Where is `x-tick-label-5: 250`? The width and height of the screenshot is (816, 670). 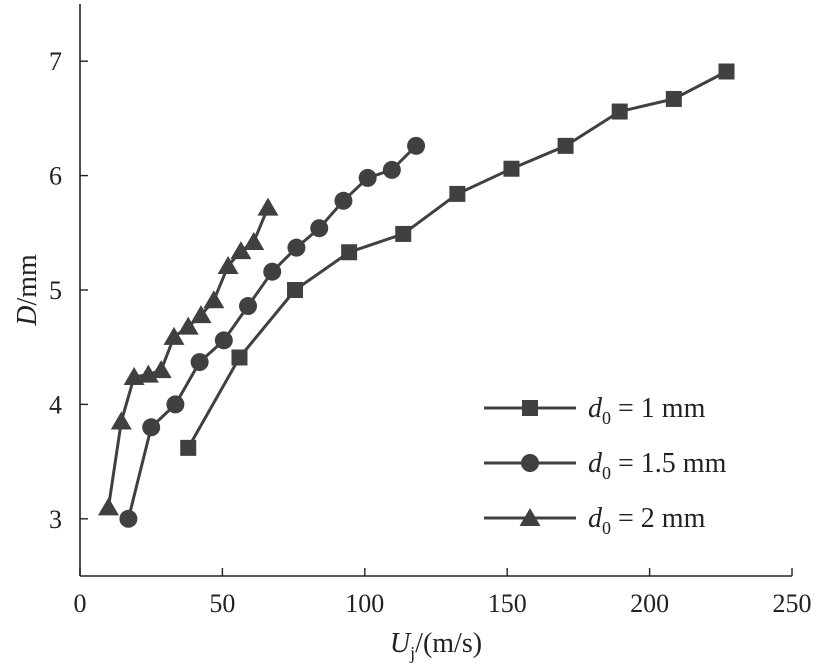
x-tick-label-5: 250 is located at coordinates (792, 603).